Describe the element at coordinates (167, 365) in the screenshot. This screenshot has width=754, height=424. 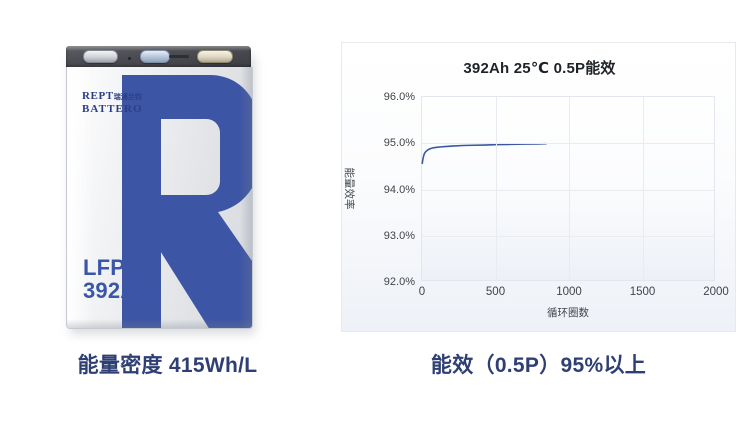
I see `caption-energy-density: 能量密度 415Wh/L` at that location.